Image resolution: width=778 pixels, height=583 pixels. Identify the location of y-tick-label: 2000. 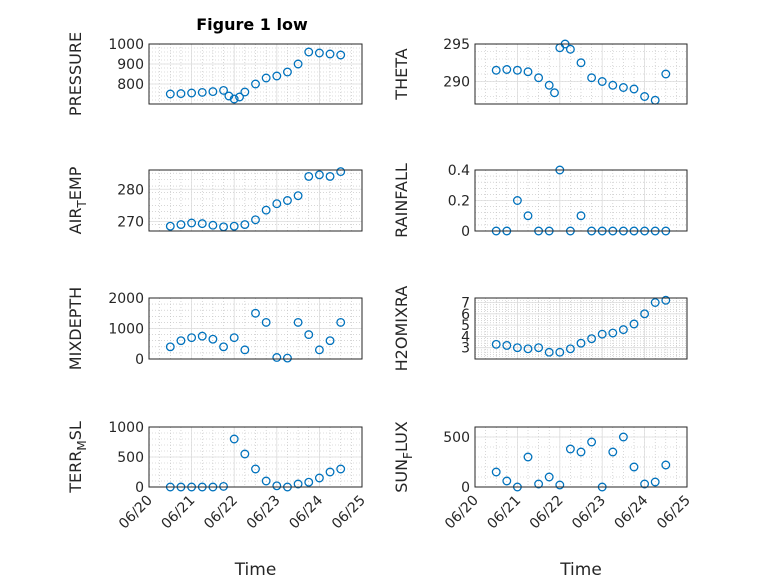
(126, 299).